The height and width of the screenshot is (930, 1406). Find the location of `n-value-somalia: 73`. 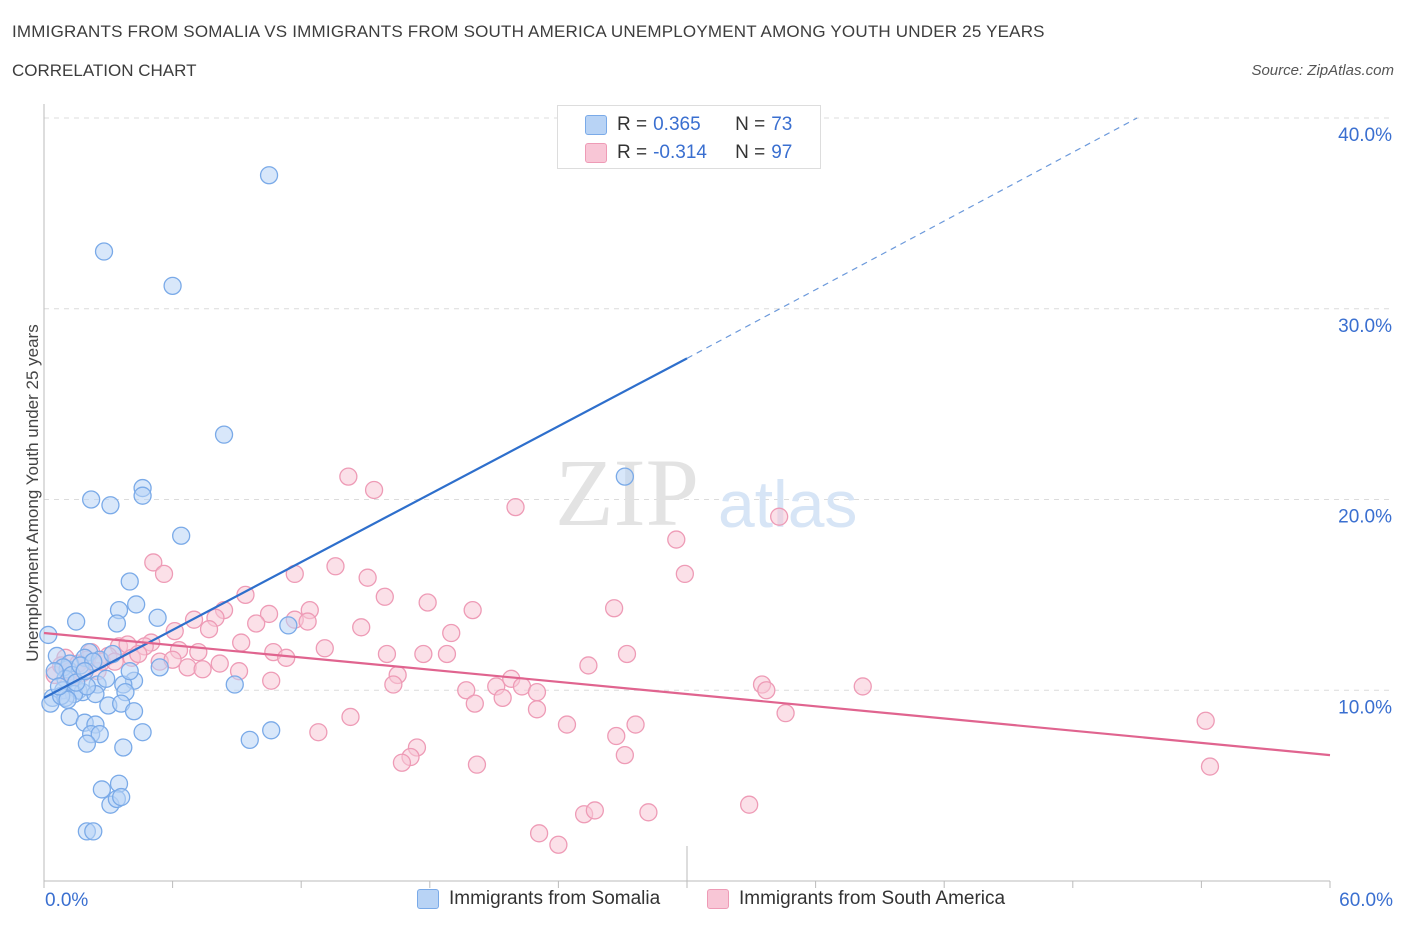

n-value-somalia: 73 is located at coordinates (782, 124).